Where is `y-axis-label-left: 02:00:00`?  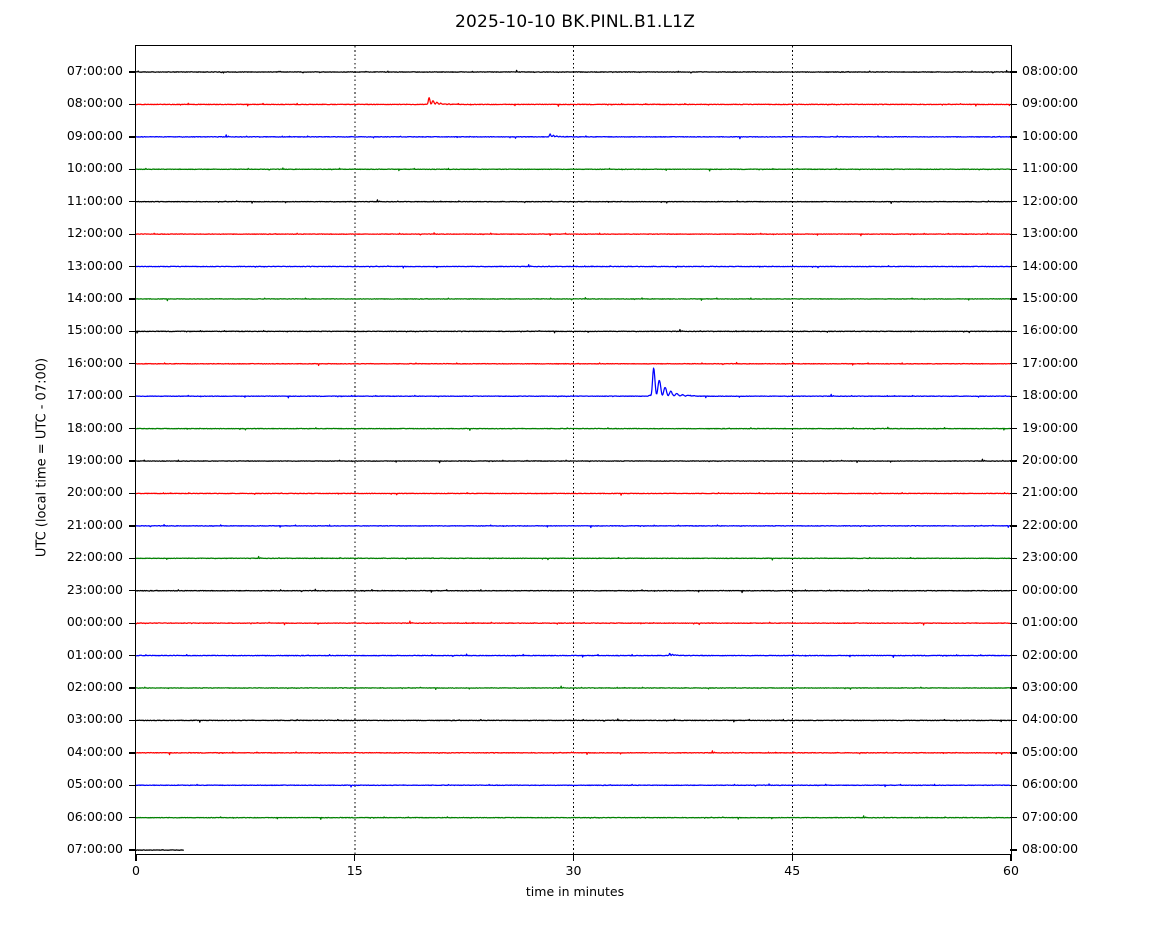
y-axis-label-left: 02:00:00 is located at coordinates (94, 686).